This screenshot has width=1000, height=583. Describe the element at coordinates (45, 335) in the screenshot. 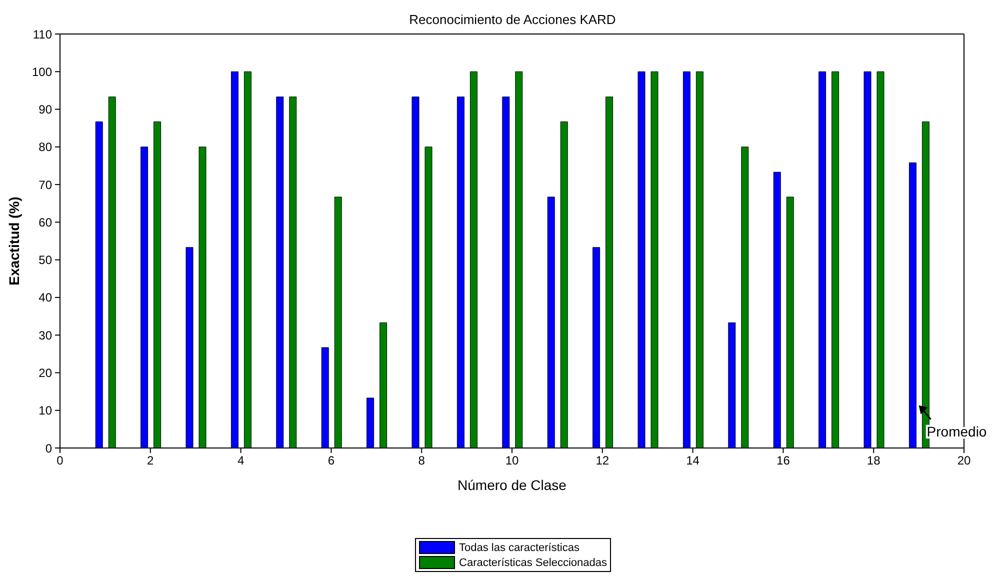

I see `y-tick-label: 30` at that location.